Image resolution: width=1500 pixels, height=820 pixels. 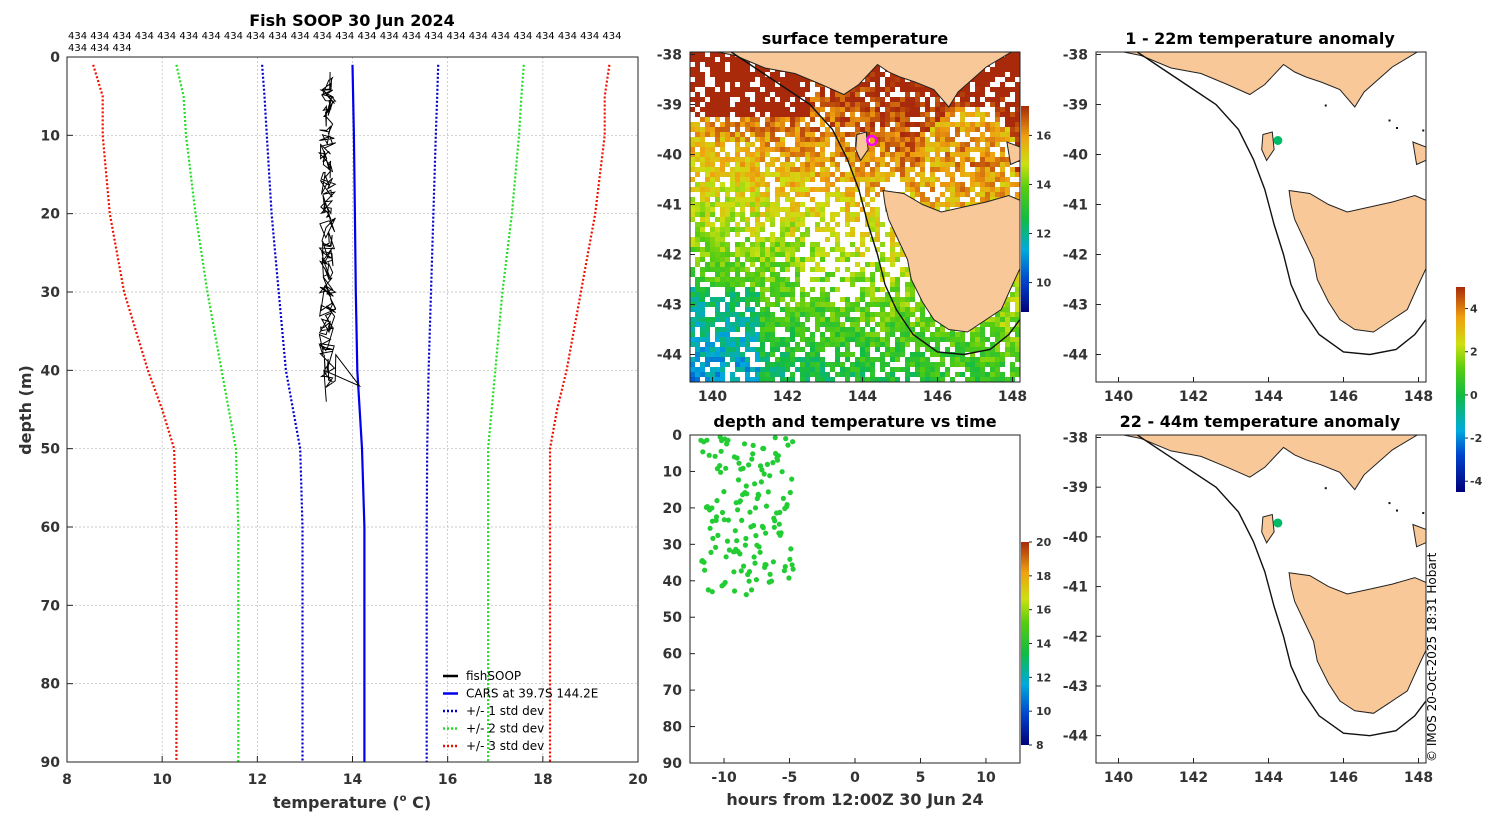 I want to click on anomaly-colorbar-label: 4, so click(x=1474, y=309).